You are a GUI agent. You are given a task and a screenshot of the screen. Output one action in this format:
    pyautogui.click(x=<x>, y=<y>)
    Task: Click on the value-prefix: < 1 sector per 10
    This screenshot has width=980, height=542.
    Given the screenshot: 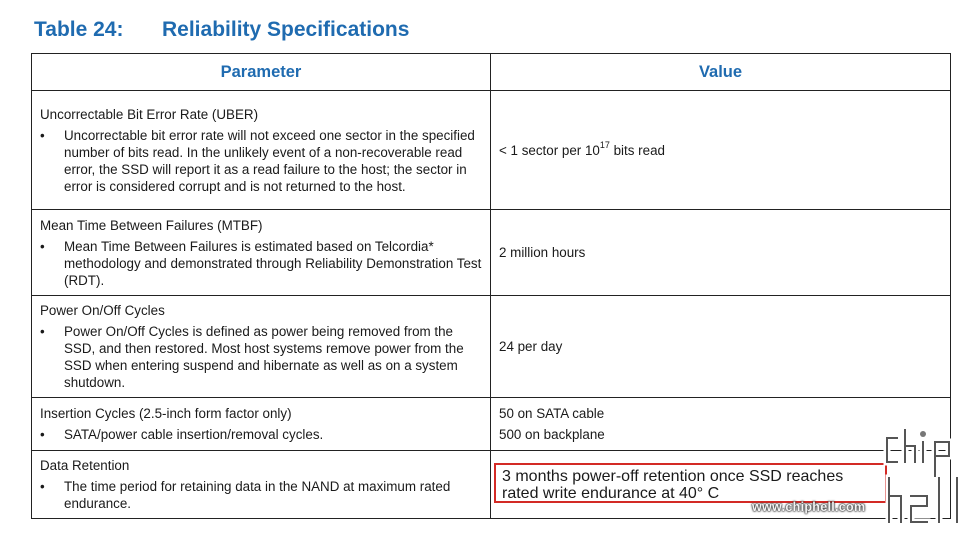 What is the action you would take?
    pyautogui.click(x=549, y=150)
    